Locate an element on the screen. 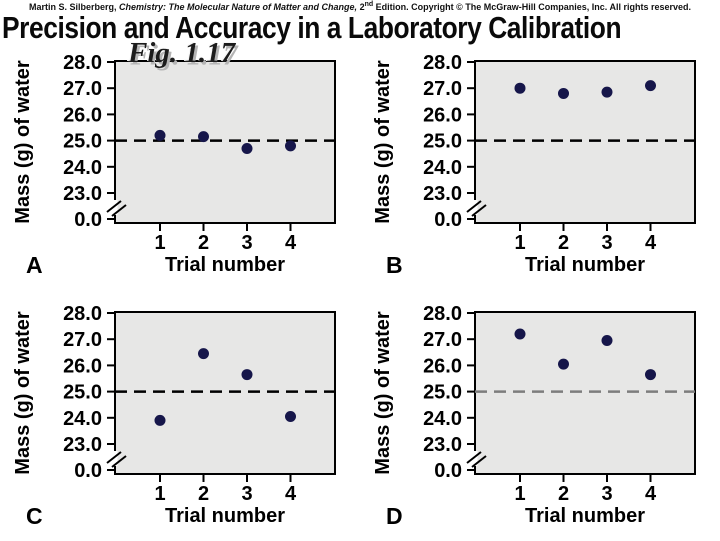  panel-letter-b: B is located at coordinates (394, 265).